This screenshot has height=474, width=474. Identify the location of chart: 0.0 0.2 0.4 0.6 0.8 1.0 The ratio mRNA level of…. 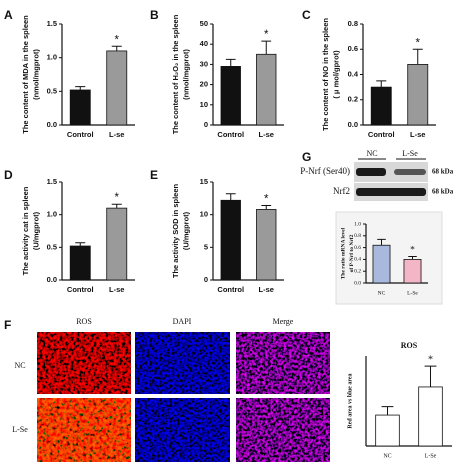
(384, 258).